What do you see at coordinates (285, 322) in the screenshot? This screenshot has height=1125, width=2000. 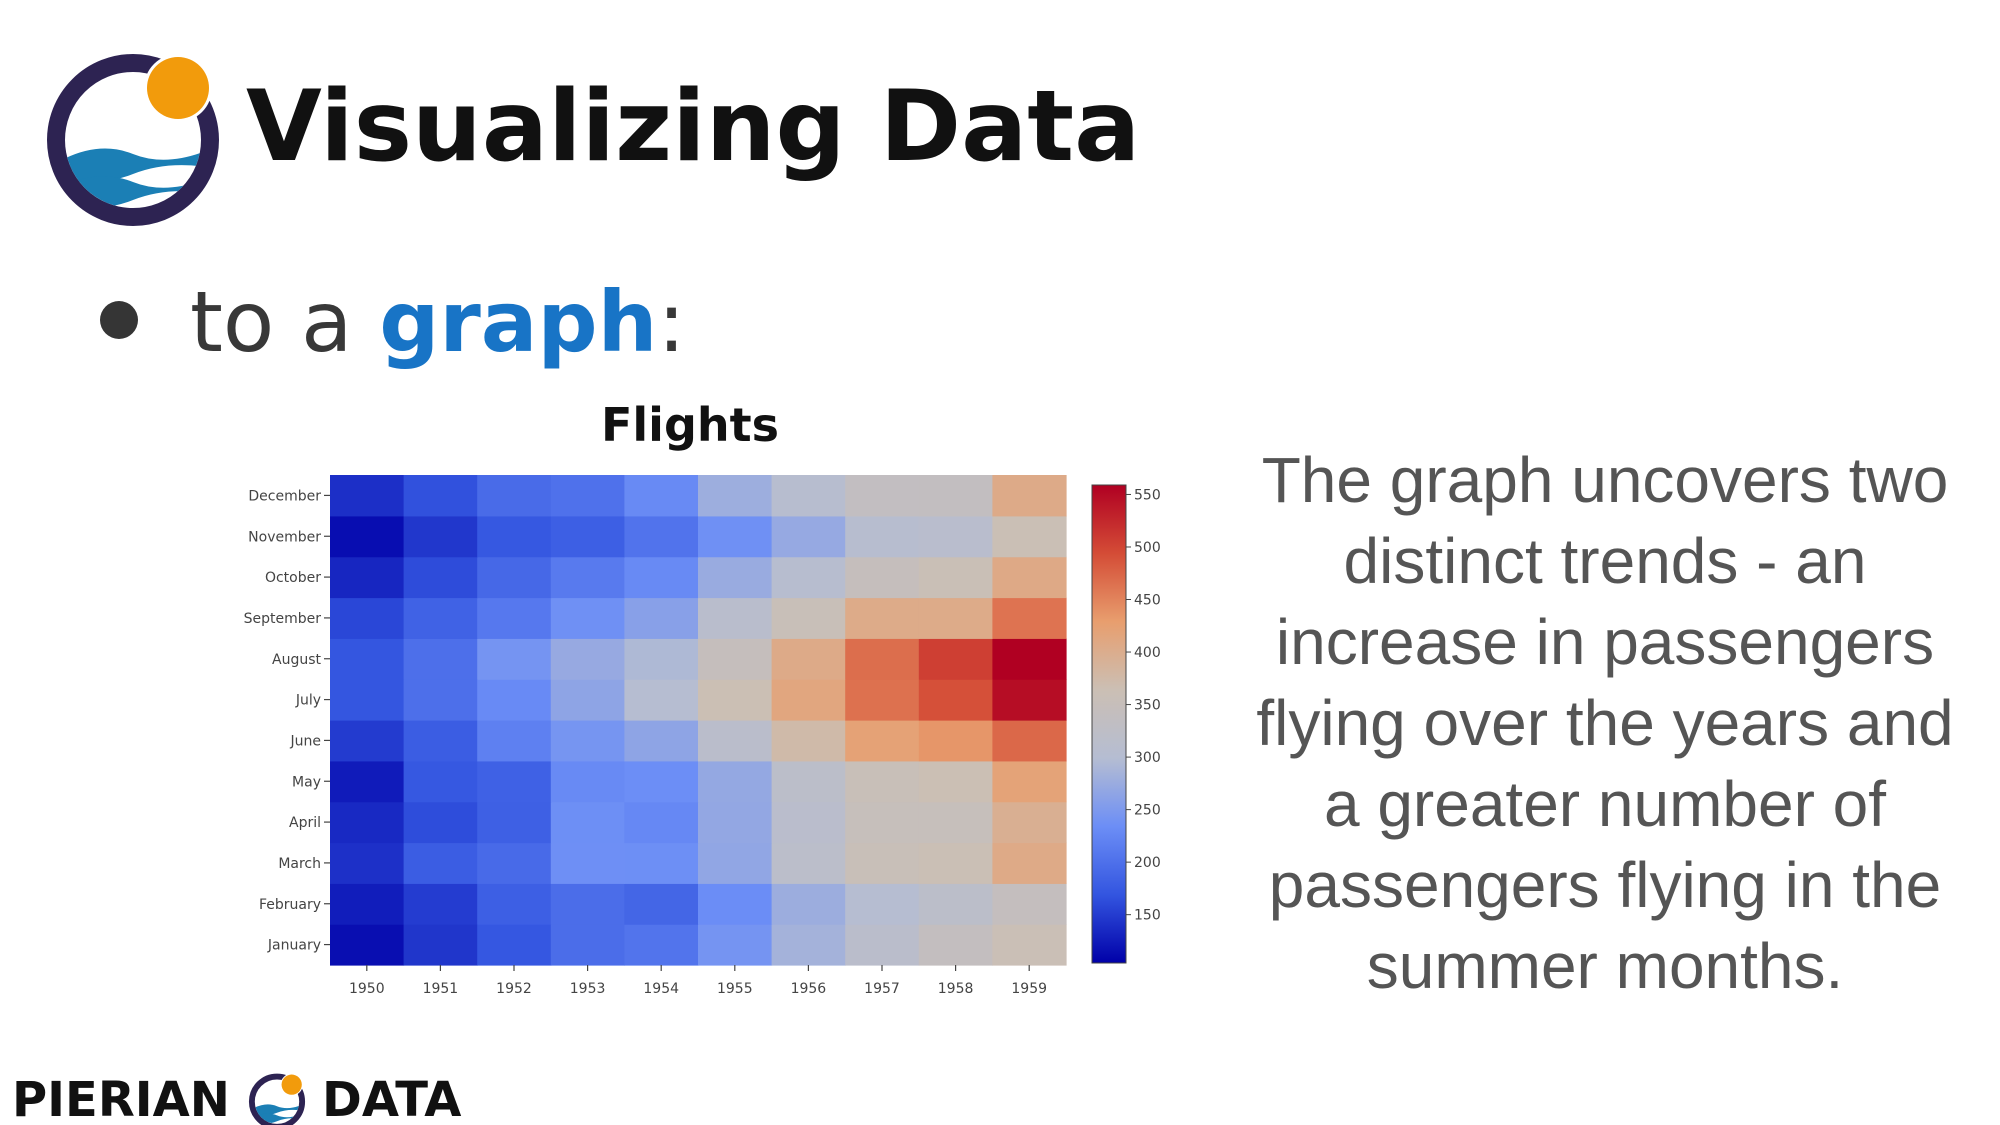 I see `bullet-prefix: to a` at bounding box center [285, 322].